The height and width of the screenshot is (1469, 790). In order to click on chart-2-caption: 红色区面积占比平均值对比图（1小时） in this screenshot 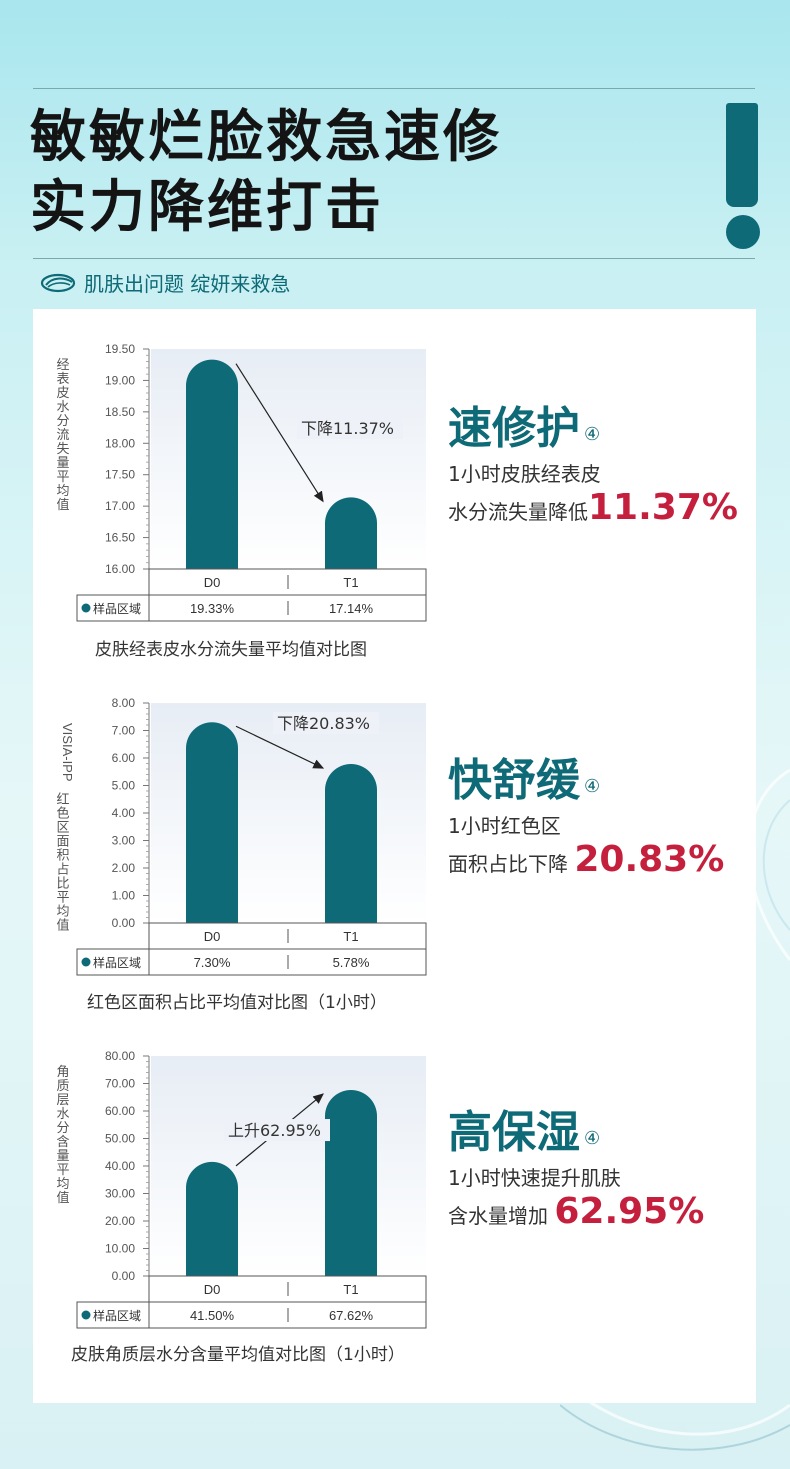, I will do `click(237, 1003)`.